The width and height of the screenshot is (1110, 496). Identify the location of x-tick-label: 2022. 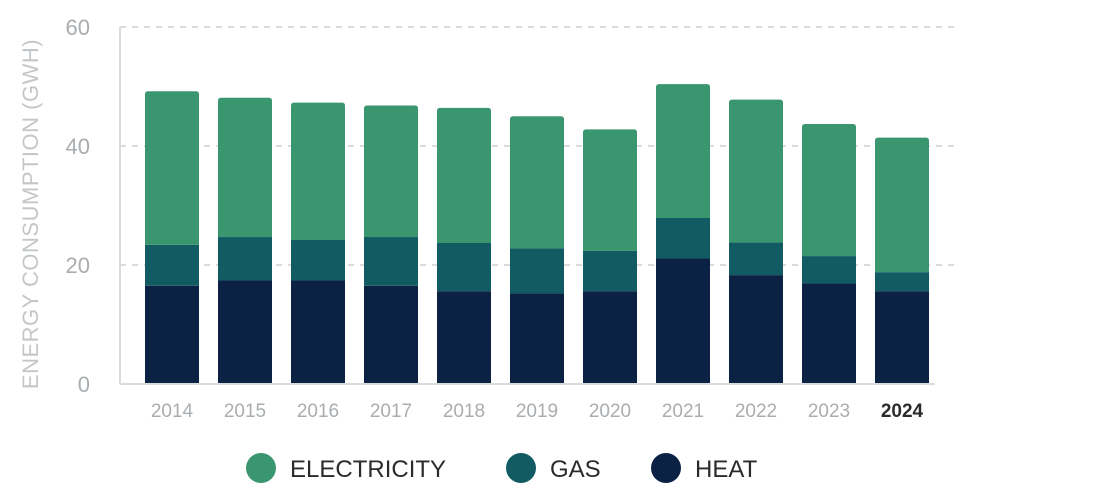
(756, 411).